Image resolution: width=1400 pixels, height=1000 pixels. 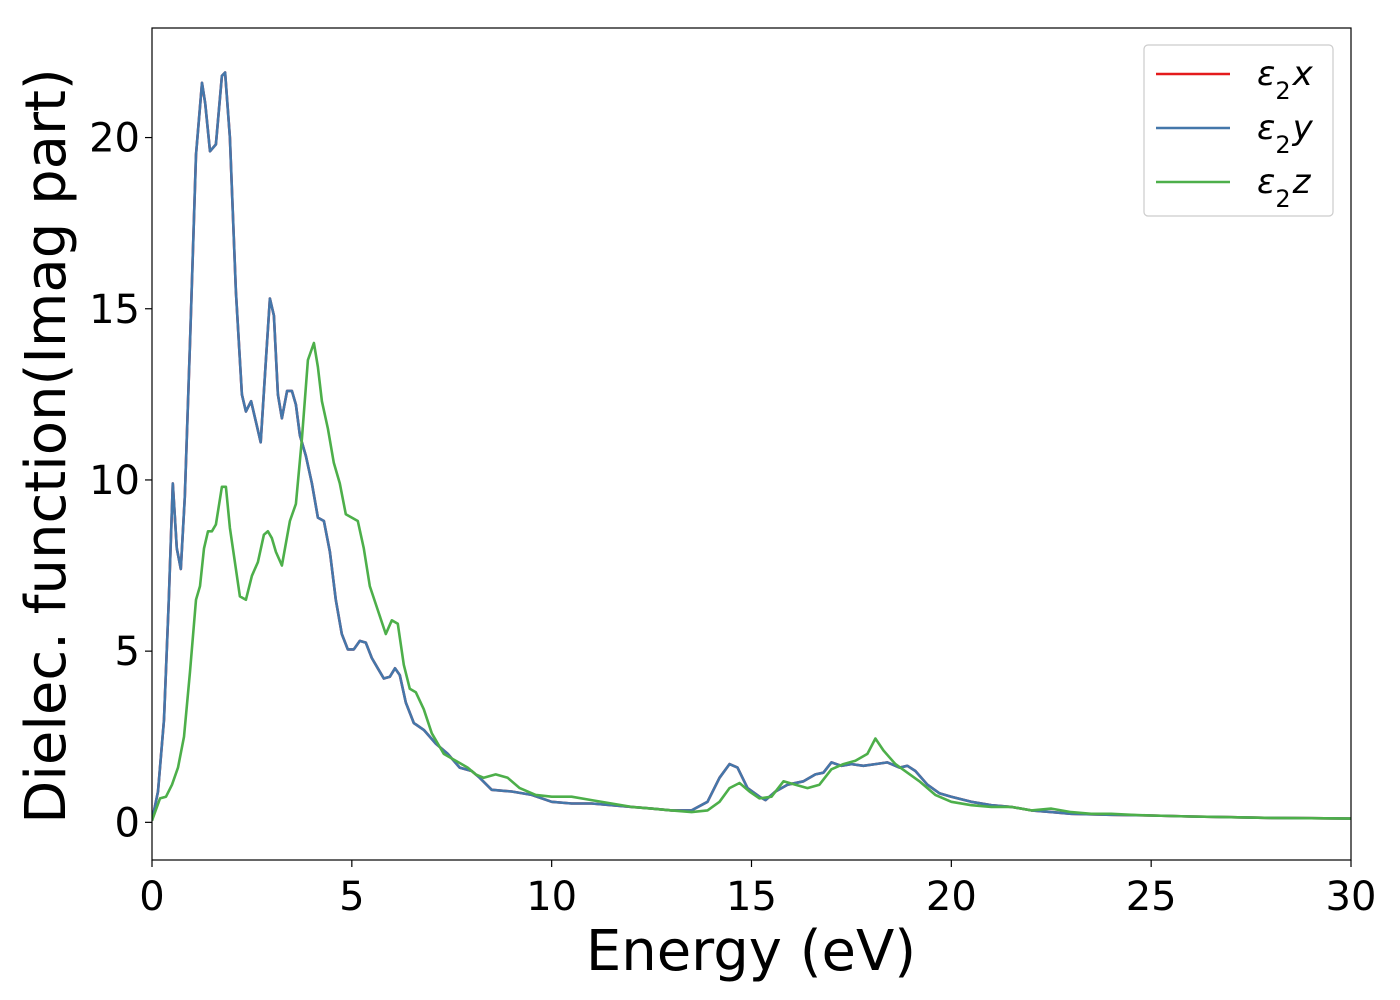 I want to click on x-axis-label: Energy (eV), so click(x=751, y=951).